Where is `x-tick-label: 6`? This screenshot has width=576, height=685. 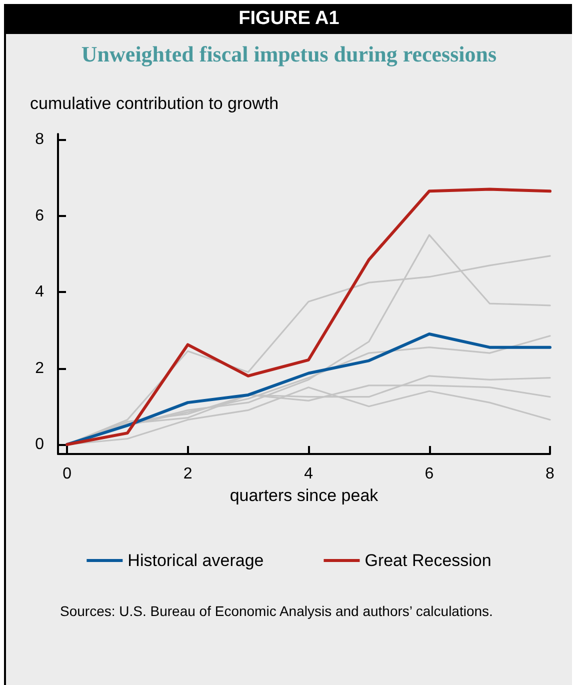 x-tick-label: 6 is located at coordinates (429, 474).